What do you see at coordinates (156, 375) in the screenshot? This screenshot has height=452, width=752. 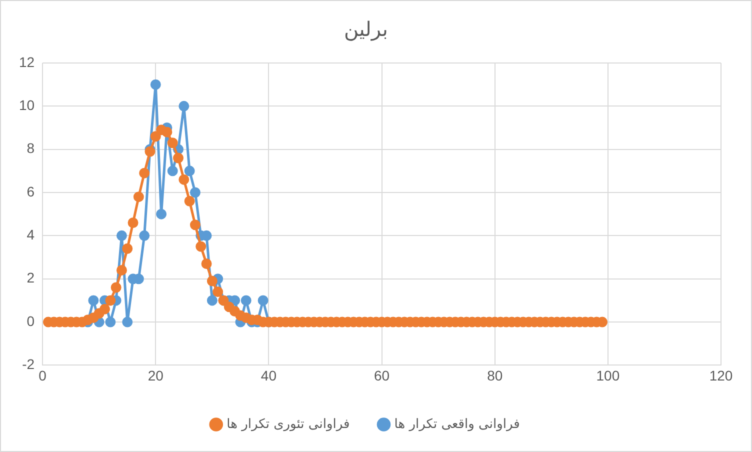 I see `x-tick-label: 20` at bounding box center [156, 375].